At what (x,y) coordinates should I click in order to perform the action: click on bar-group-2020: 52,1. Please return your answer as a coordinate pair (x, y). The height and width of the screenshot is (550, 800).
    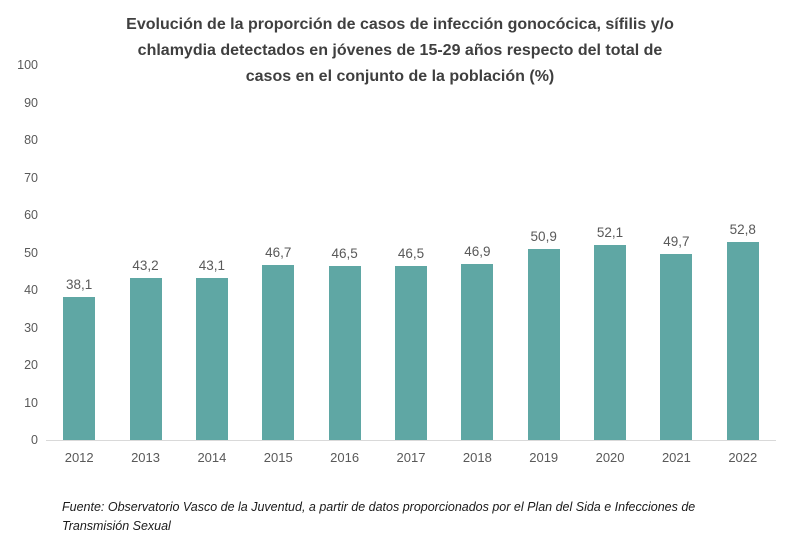
    Looking at the image, I should click on (610, 332).